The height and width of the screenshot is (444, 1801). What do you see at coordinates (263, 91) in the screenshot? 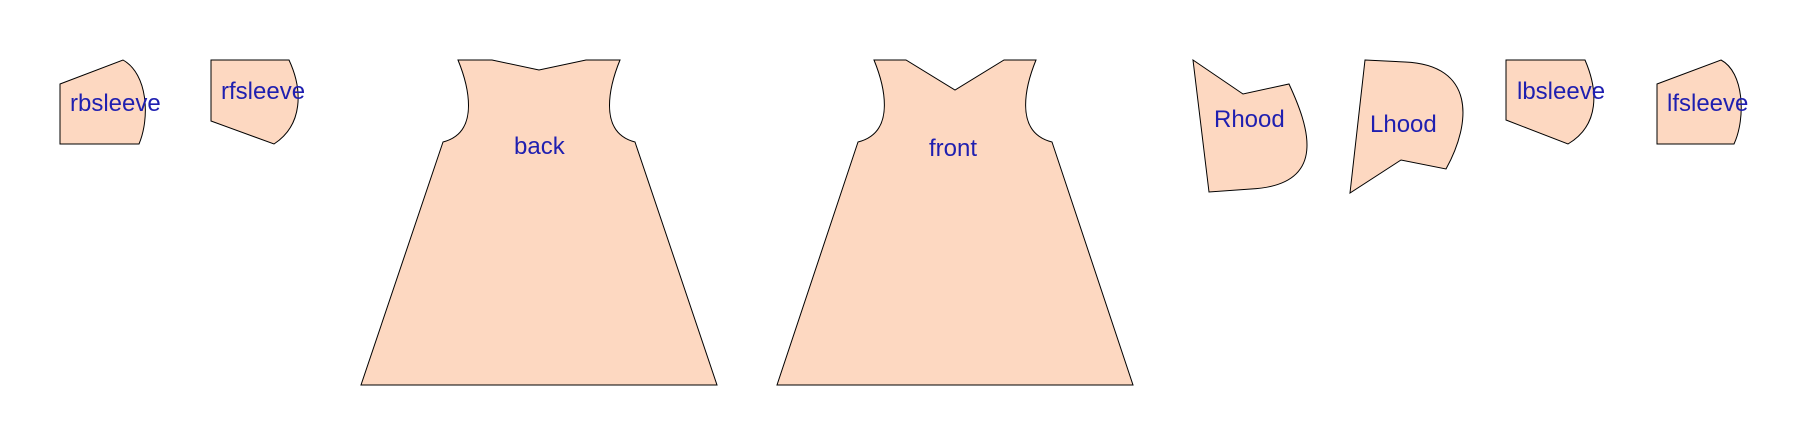
I see `rfsleeve-label: rfsleeve` at bounding box center [263, 91].